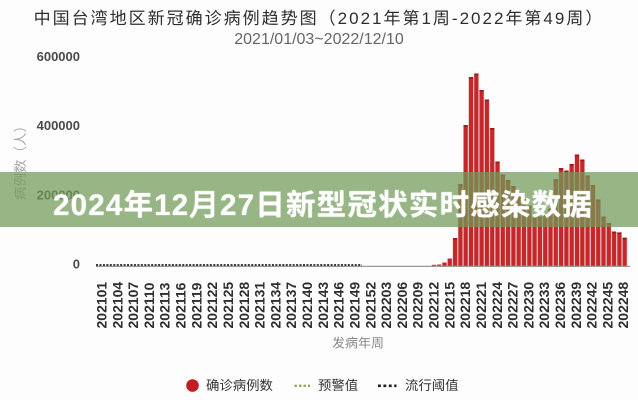 Image resolution: width=638 pixels, height=400 pixels. I want to click on svg-text: 202218, so click(465, 305).